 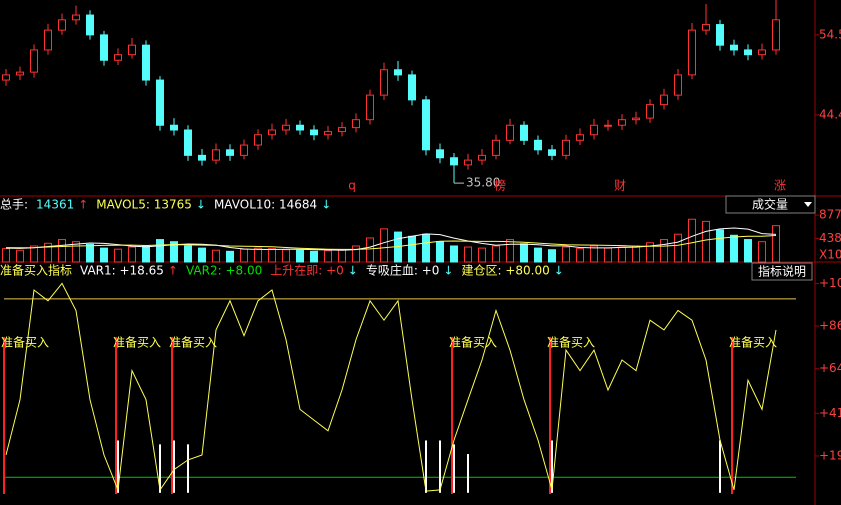 I want to click on indicator-button: 指标说明, so click(x=782, y=271).